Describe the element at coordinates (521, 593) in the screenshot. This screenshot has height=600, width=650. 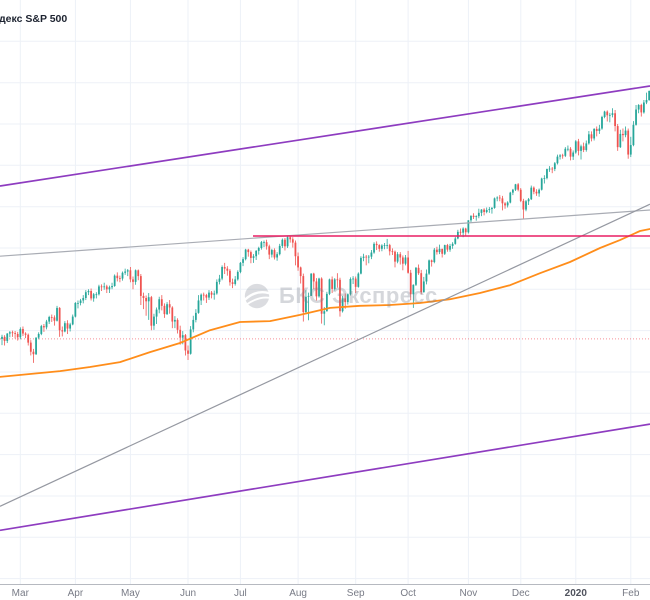
I see `time-axis-label-Dec: Dec` at that location.